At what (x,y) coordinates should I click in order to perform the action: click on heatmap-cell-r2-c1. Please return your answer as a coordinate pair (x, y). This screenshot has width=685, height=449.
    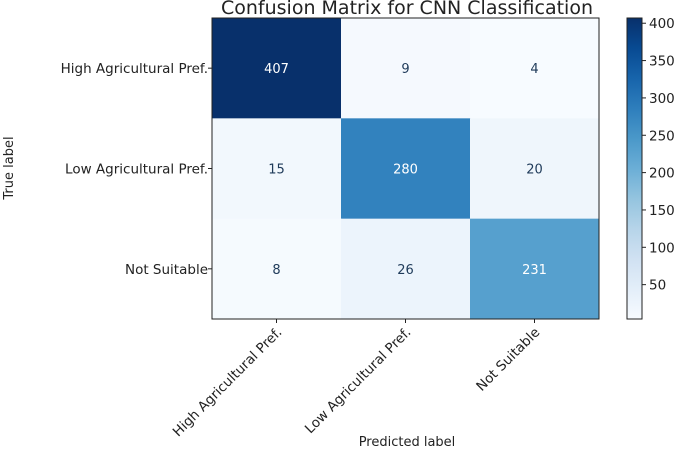
    Looking at the image, I should click on (406, 269).